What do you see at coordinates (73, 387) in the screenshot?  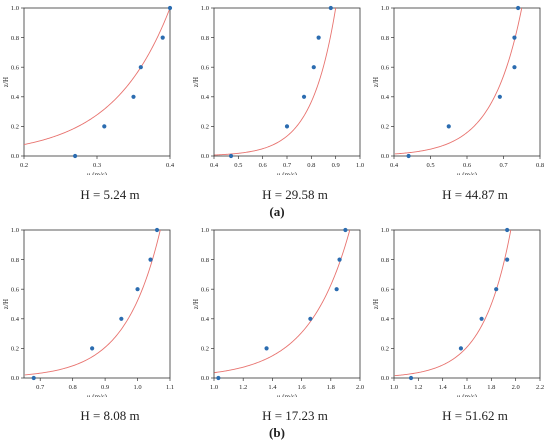 I see `x-tick-label: 0.8` at bounding box center [73, 387].